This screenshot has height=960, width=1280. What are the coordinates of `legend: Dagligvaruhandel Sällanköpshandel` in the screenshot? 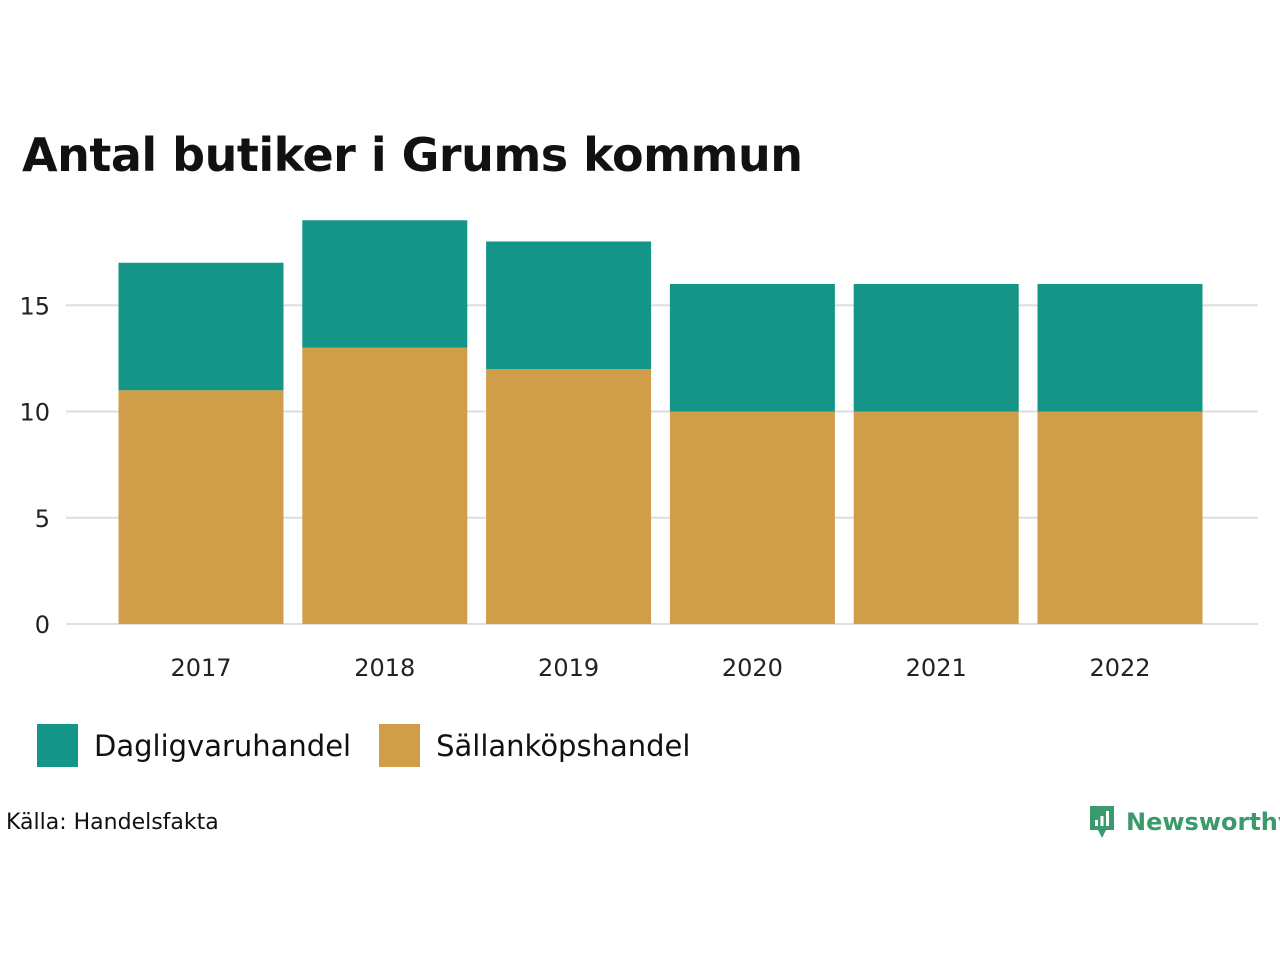 It's located at (377, 745).